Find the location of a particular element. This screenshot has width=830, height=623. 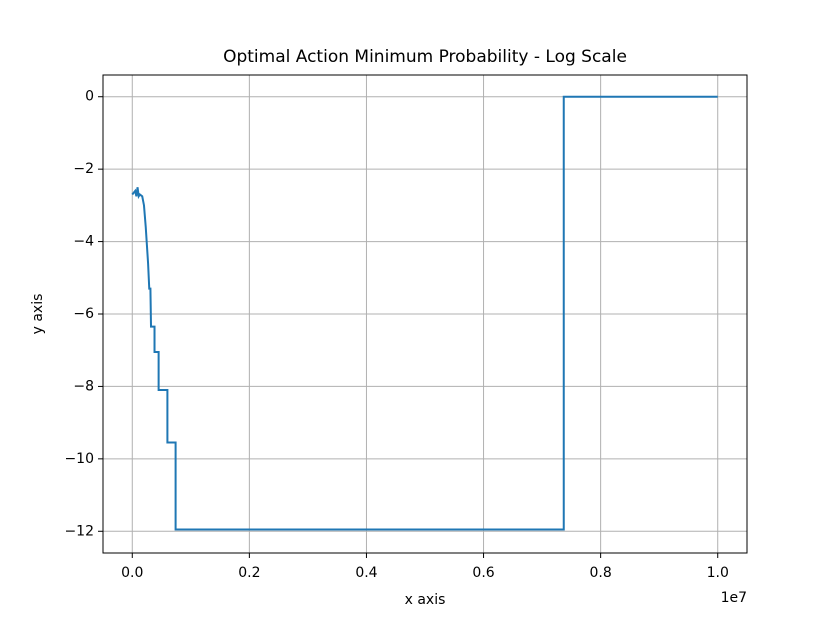

x-tick-label: 0.2 is located at coordinates (249, 573).